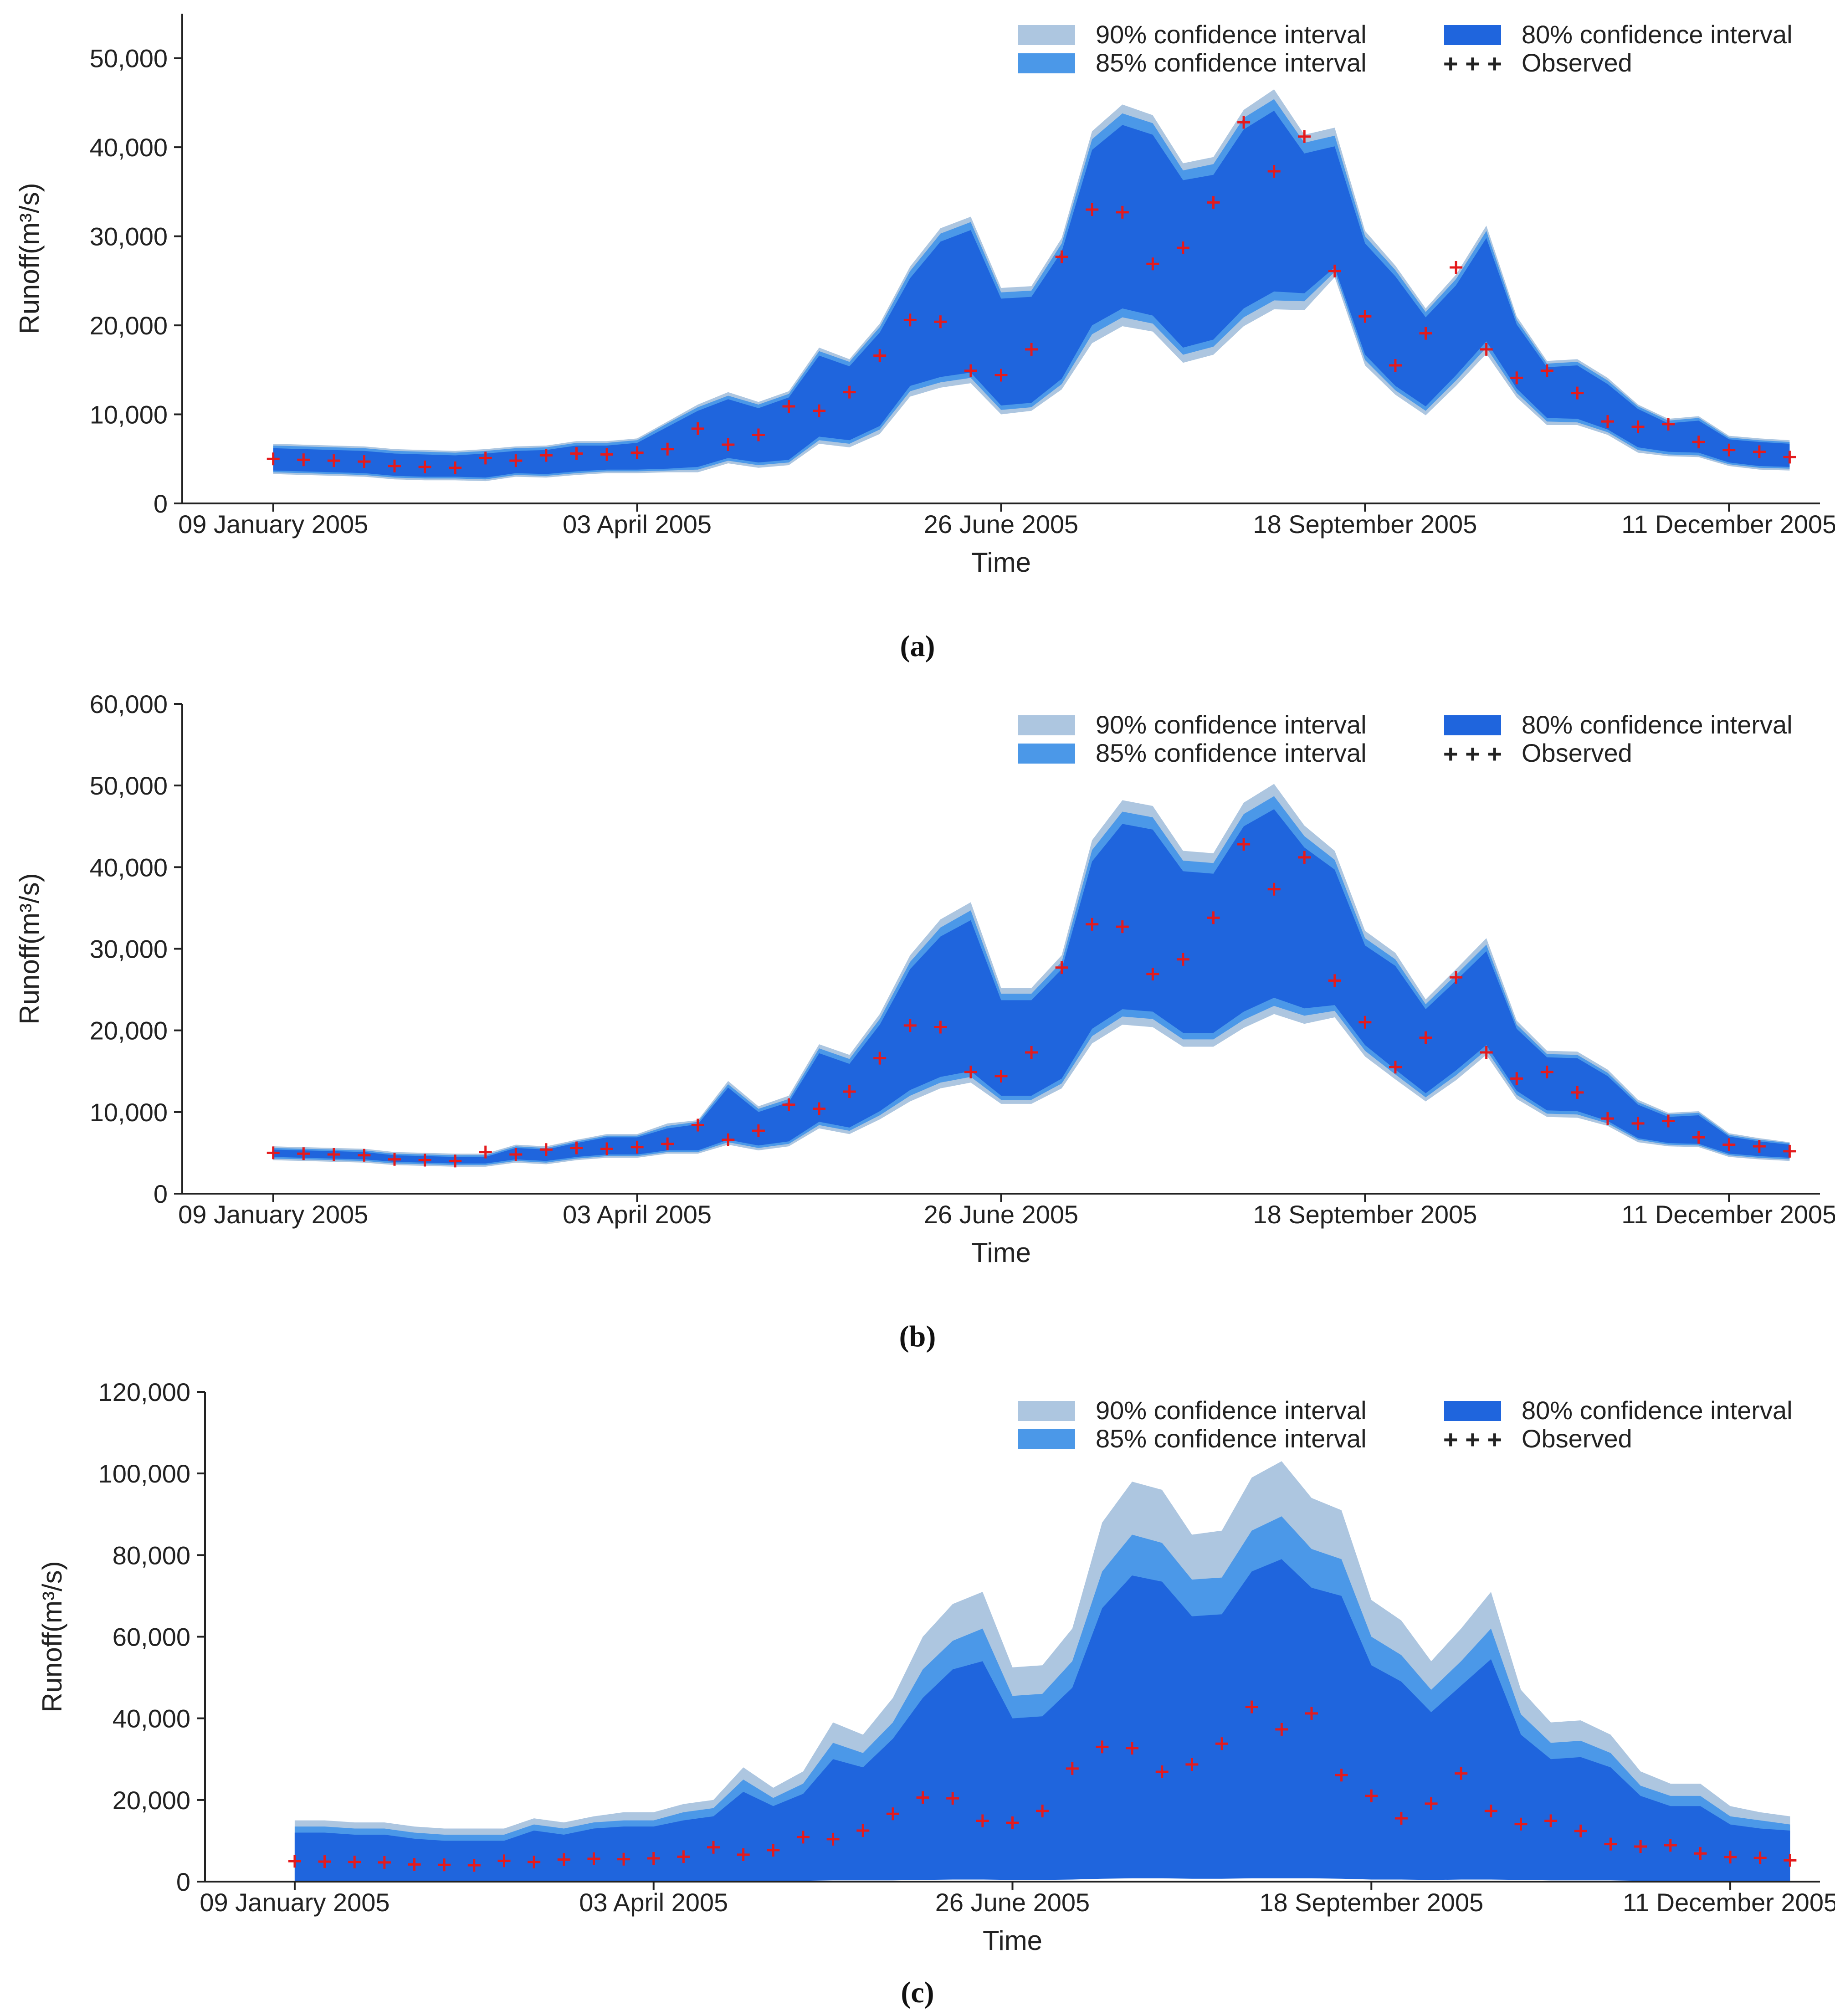 Image resolution: width=1835 pixels, height=2016 pixels. I want to click on x-tick-label: 09 January 2005, so click(295, 1902).